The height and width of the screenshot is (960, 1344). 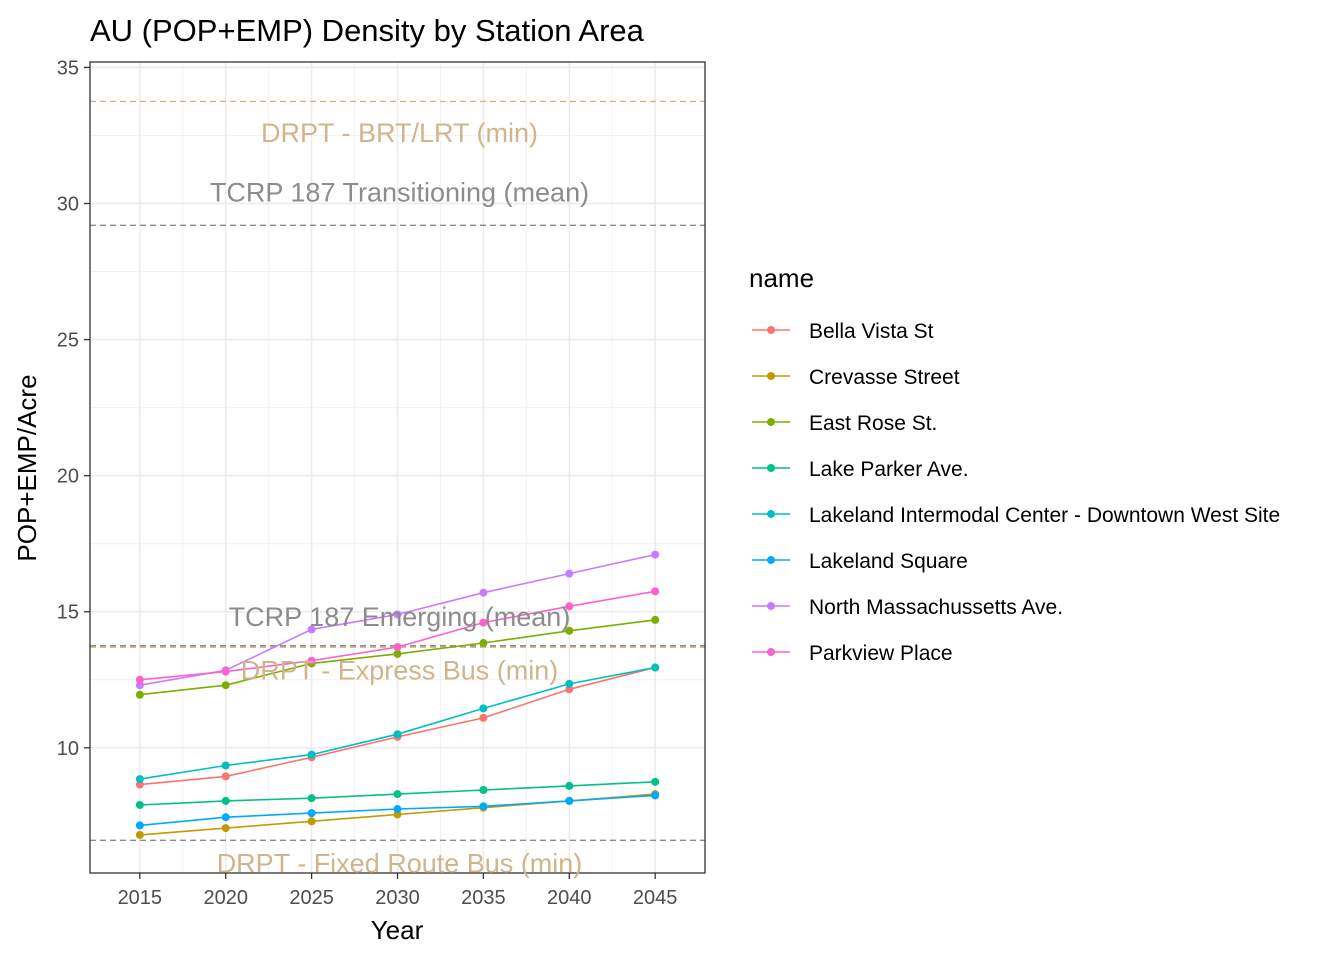 What do you see at coordinates (68, 749) in the screenshot?
I see `y-tick-label: 10` at bounding box center [68, 749].